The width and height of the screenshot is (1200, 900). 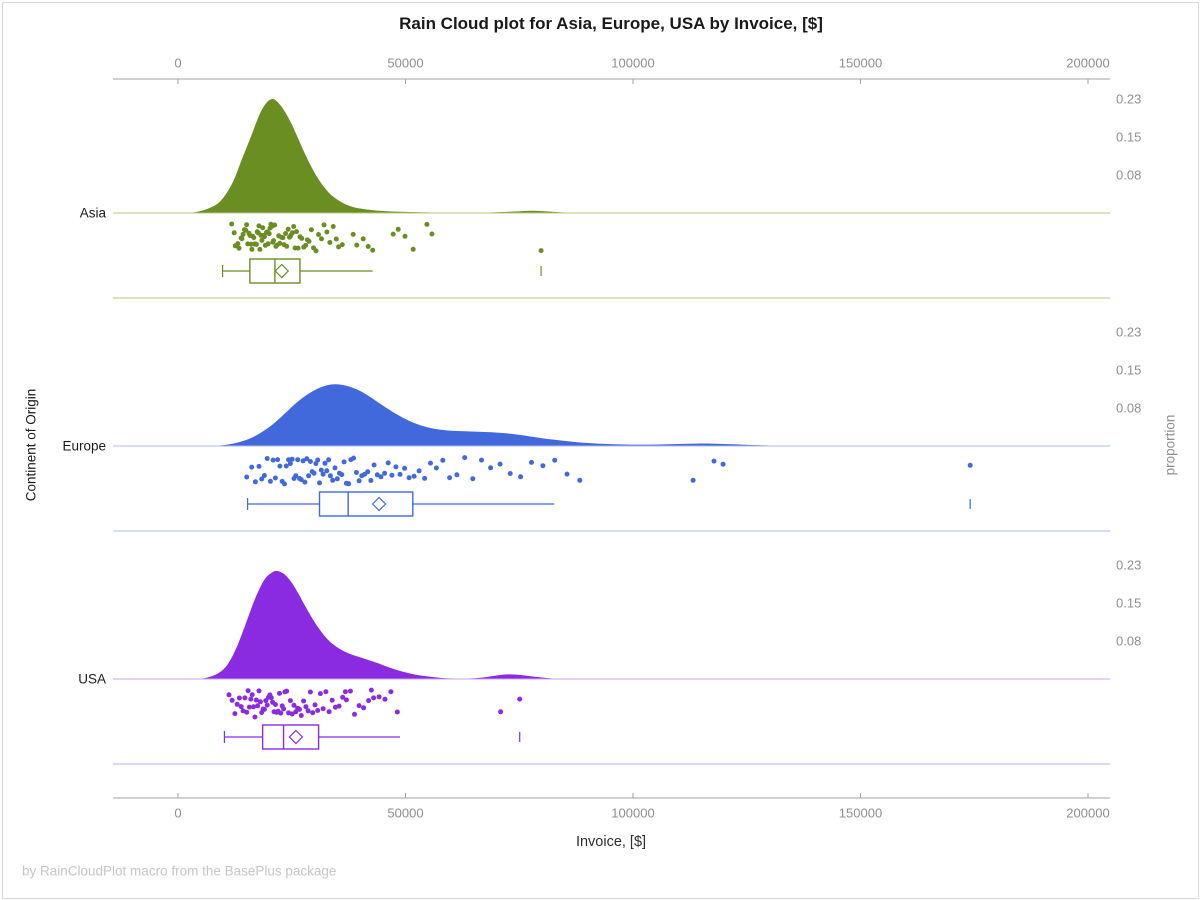 I want to click on bottom-axis-tick-label: 0, so click(x=178, y=813).